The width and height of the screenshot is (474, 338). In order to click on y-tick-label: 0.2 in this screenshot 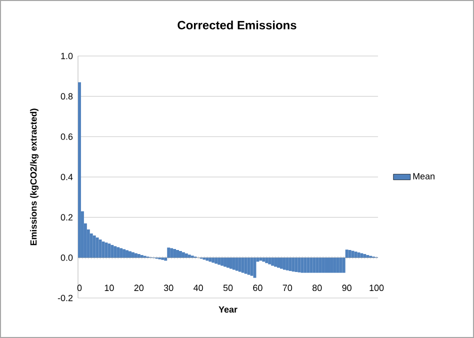, I will do `click(66, 217)`.